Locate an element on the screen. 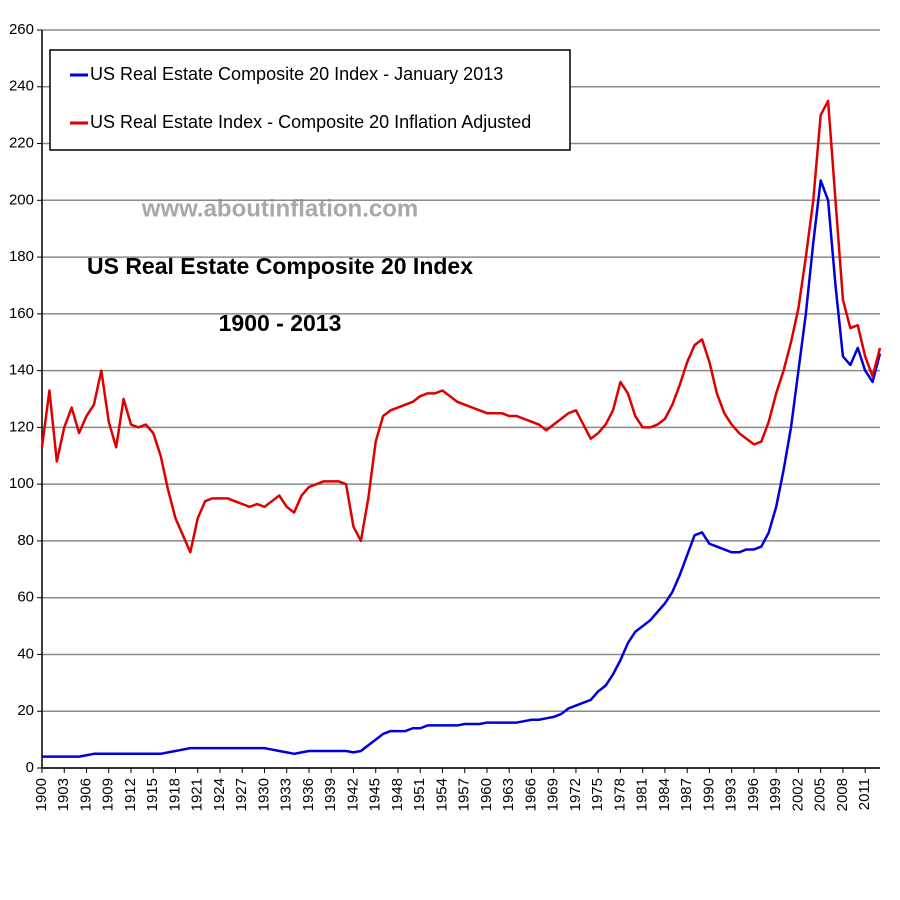 The image size is (900, 900). y-tick-label: 160 is located at coordinates (21, 313).